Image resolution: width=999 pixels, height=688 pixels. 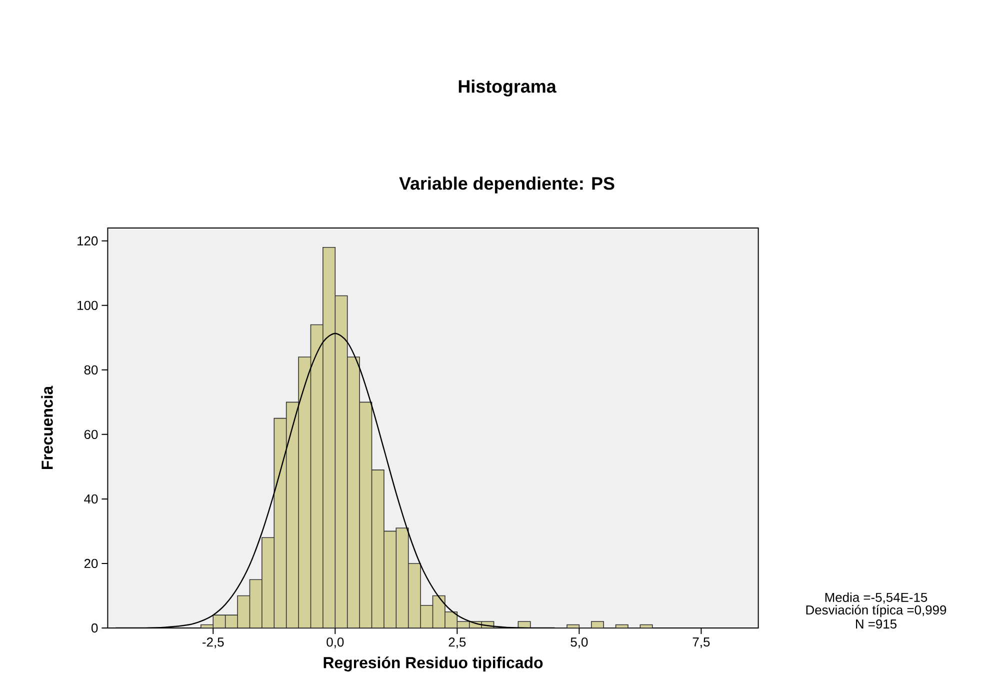 I want to click on y-tick-label: 0, so click(x=94, y=628).